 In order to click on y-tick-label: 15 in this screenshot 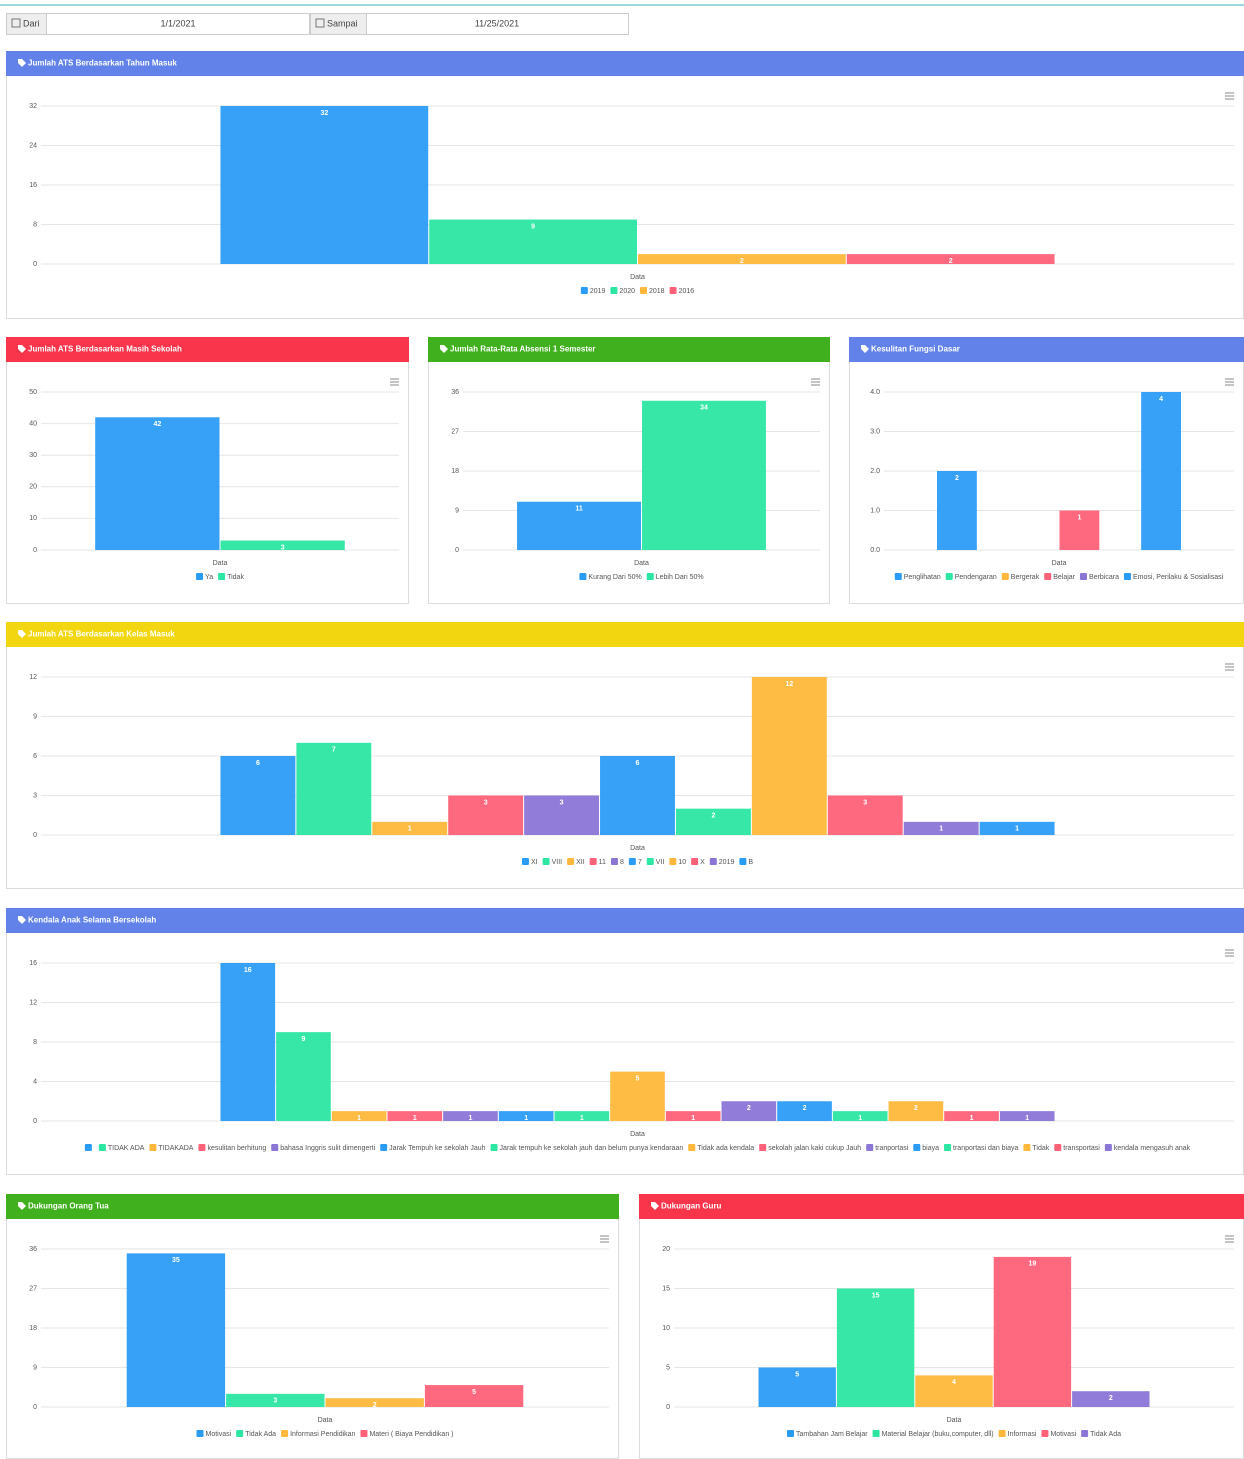, I will do `click(666, 1288)`.